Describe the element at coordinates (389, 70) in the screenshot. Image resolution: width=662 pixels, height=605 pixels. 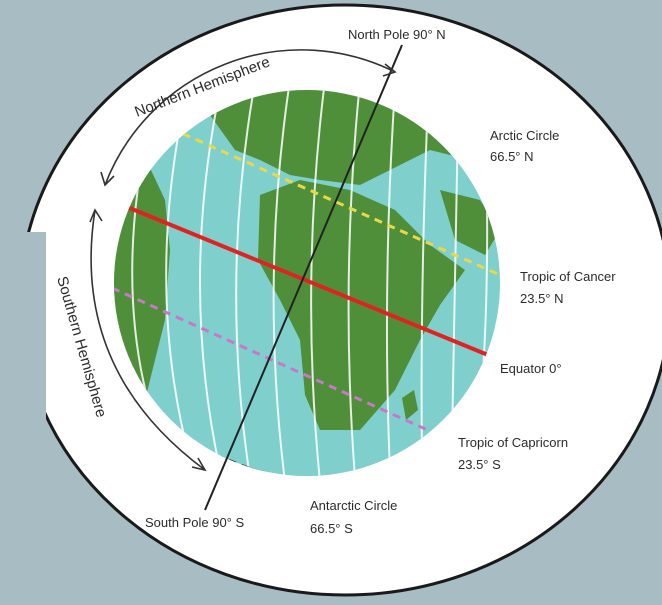
I see `northern-arrowhead-end` at that location.